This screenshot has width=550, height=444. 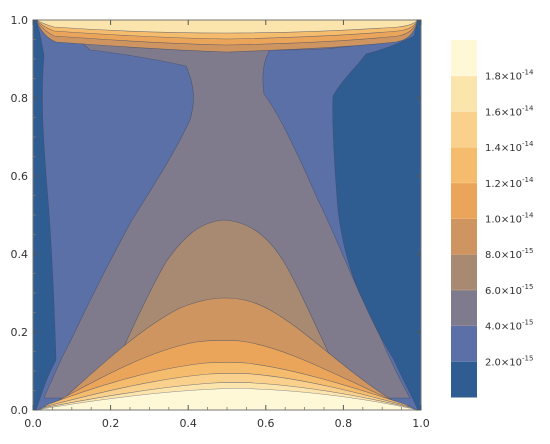 I want to click on legend-label: 1.0×10⁻¹⁴, so click(x=509, y=219).